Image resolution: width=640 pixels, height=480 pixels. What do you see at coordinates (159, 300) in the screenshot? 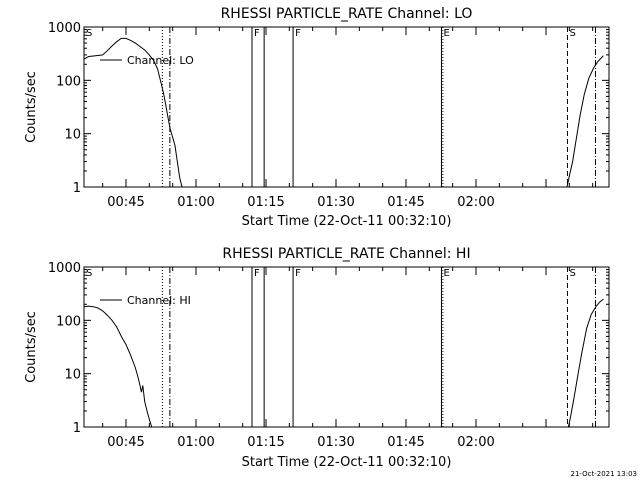
I see `legend-label: Channel: HI` at bounding box center [159, 300].